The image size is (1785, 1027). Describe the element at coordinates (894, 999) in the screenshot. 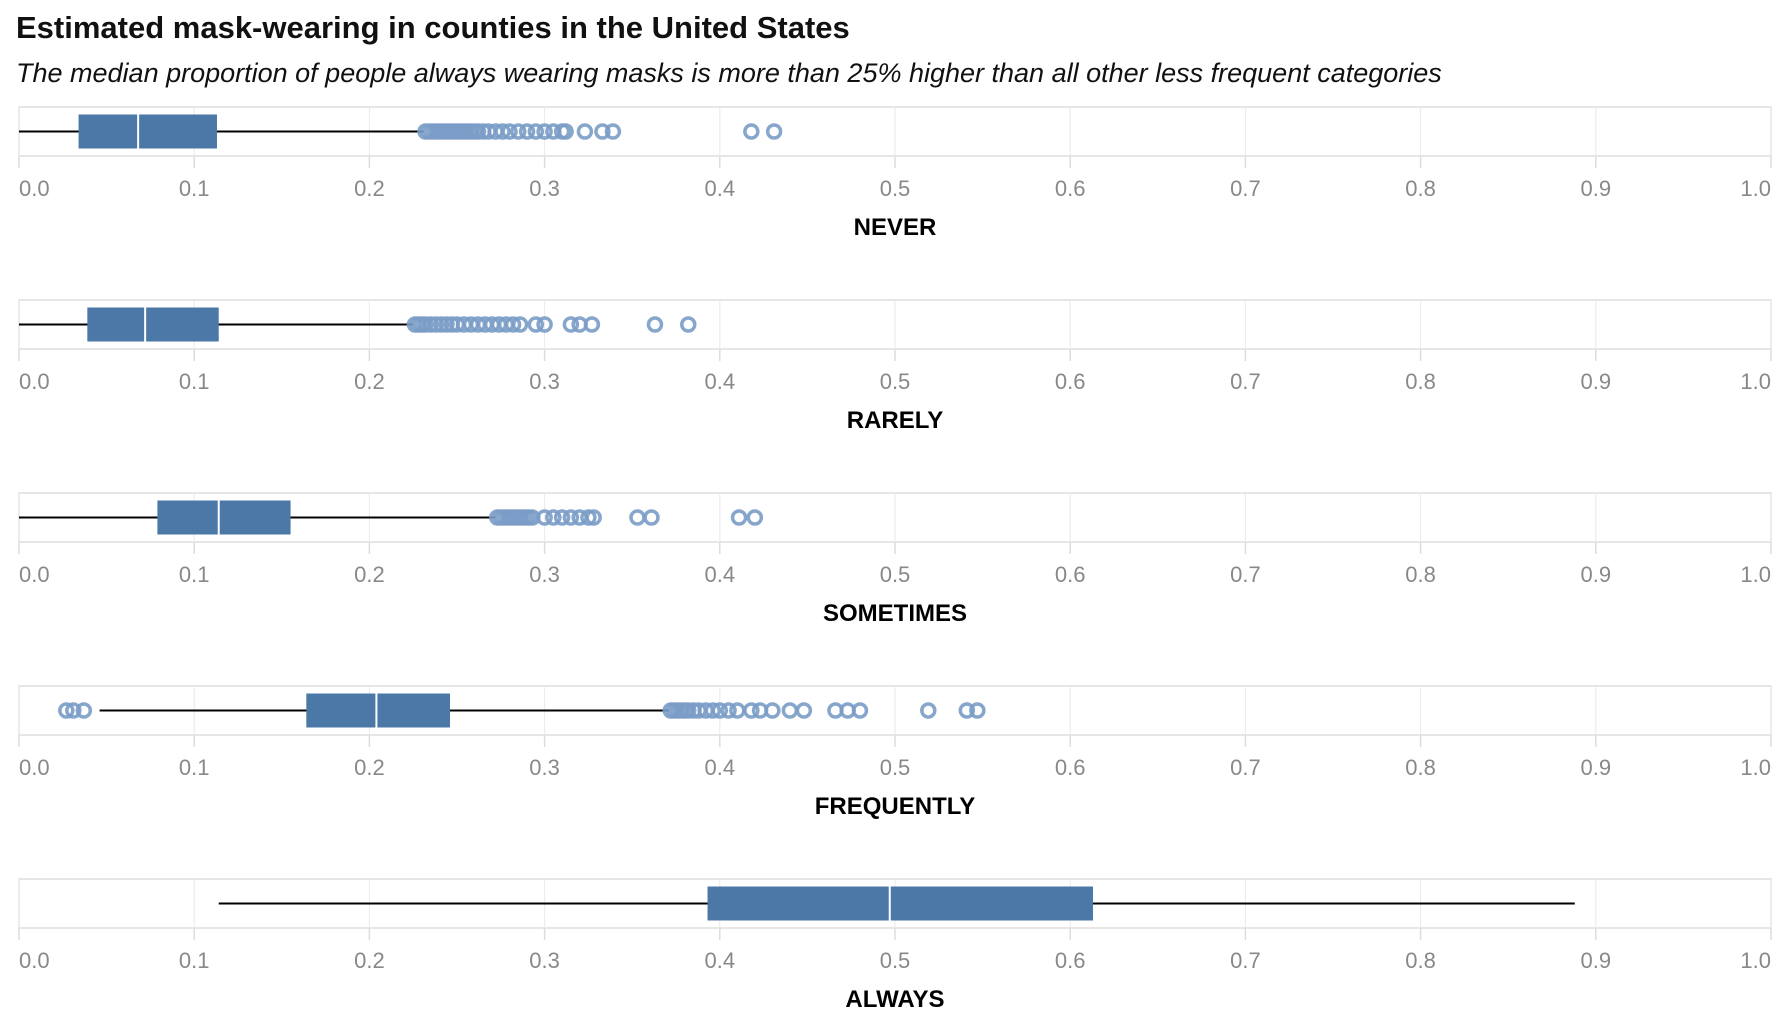

I see `axis-title-always: ALWAYS` at that location.